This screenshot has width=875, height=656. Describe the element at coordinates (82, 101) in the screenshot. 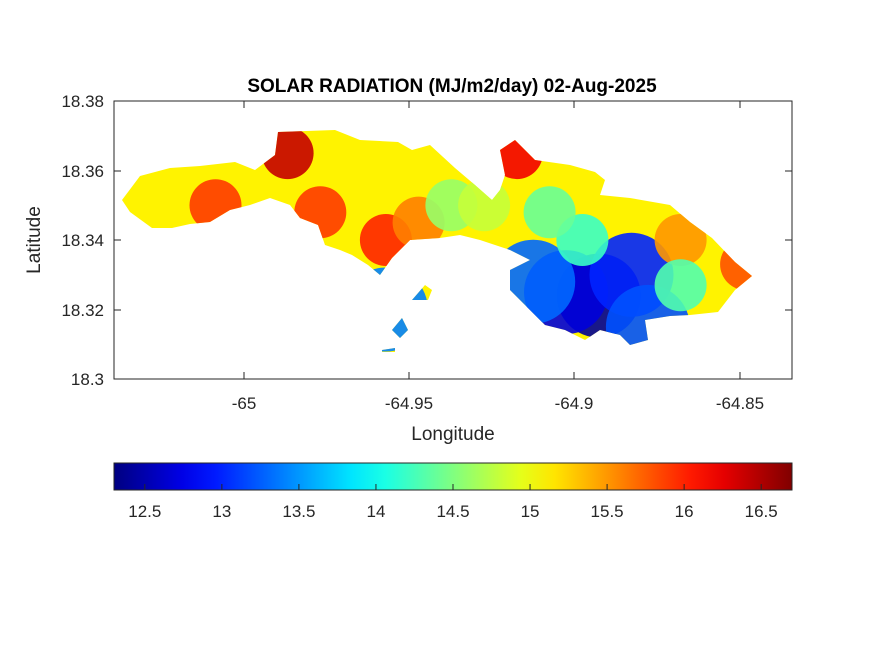

I see `y-tick-label: 18.38` at that location.